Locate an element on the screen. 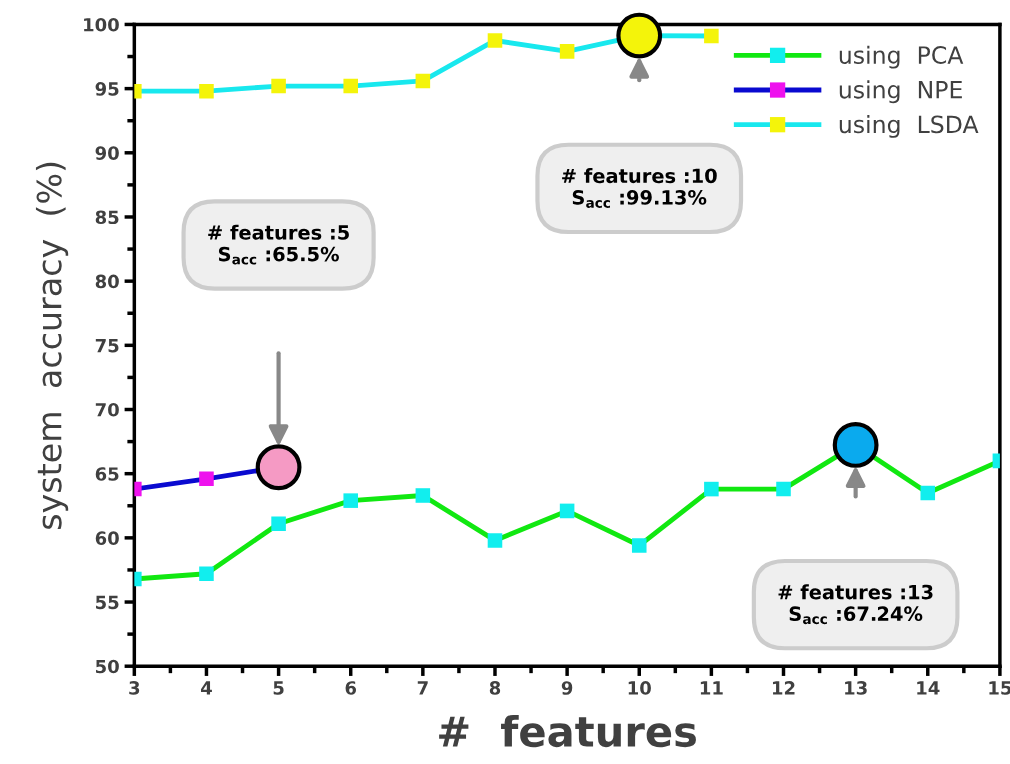  y-tick-label: 95 is located at coordinates (107, 89).